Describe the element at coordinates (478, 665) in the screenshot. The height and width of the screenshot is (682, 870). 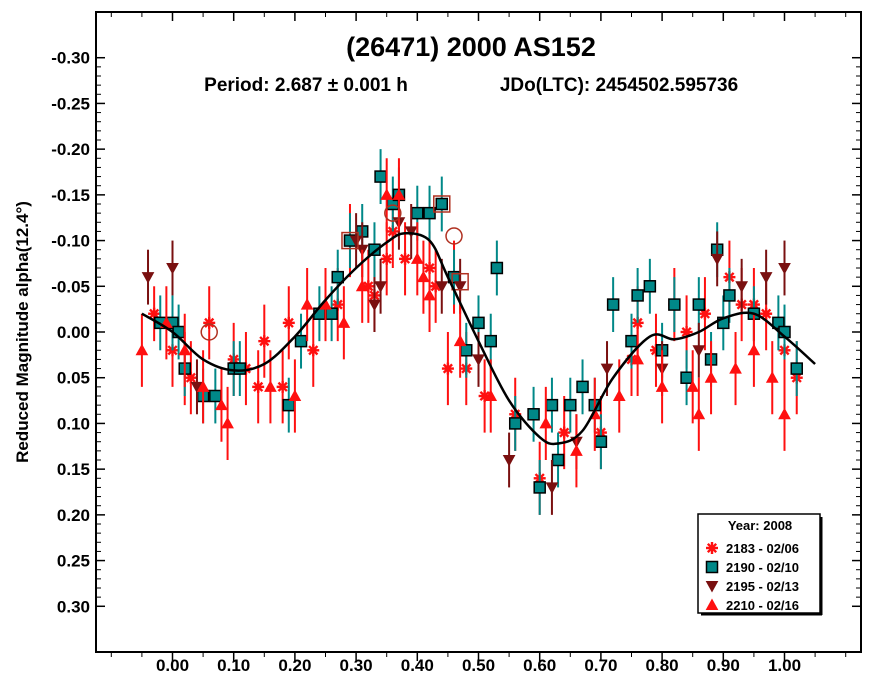
I see `x-tick-label: 0.50` at that location.